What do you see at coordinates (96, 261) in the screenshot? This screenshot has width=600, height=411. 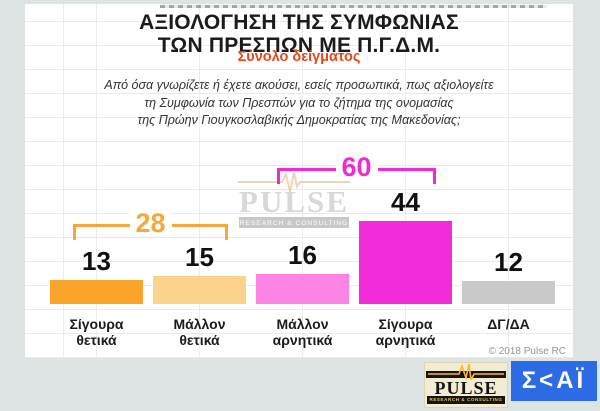 I see `bar-value-label: 13` at bounding box center [96, 261].